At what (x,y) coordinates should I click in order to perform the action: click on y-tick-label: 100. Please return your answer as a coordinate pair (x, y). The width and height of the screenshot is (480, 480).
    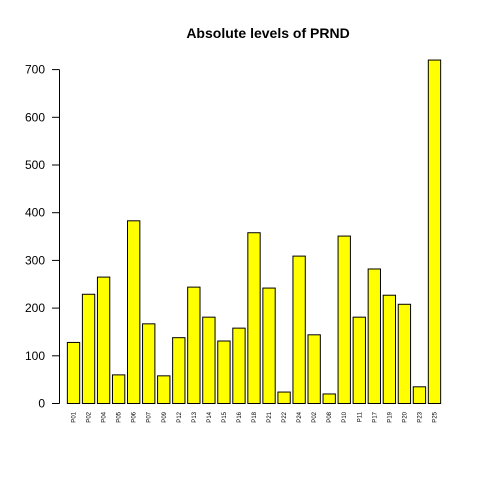
    Looking at the image, I should click on (35, 356).